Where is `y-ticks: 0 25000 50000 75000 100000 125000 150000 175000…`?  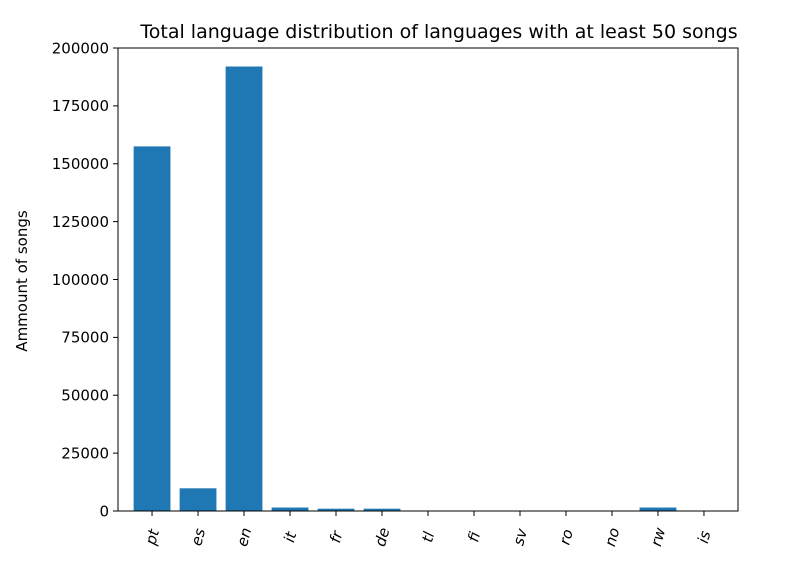 y-ticks: 0 25000 50000 75000 100000 125000 150000 175000… is located at coordinates (85, 279).